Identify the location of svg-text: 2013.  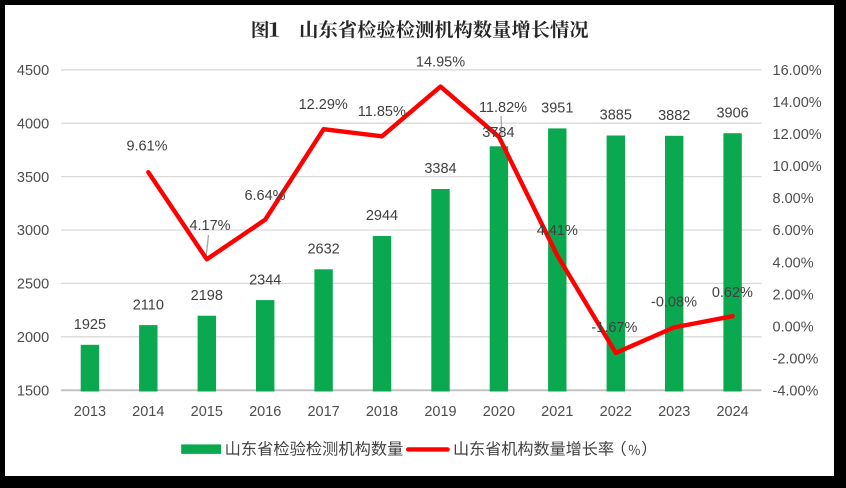
(90, 412).